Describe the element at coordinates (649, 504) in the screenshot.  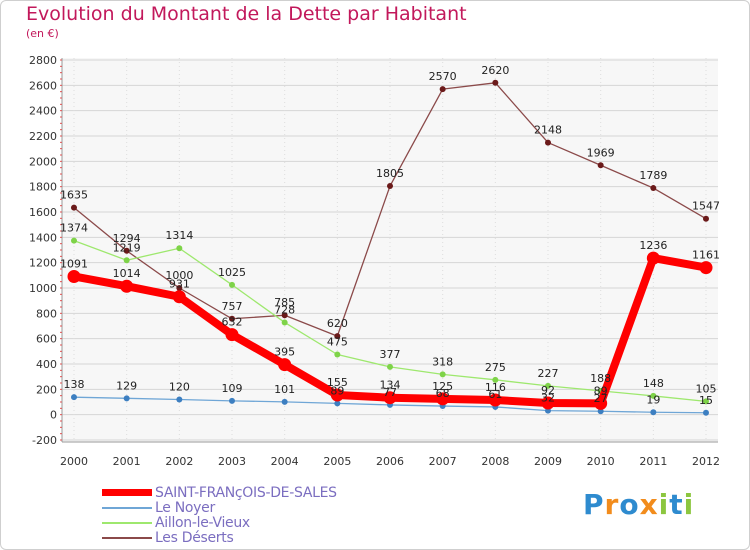
I see `logo-letter: x` at that location.